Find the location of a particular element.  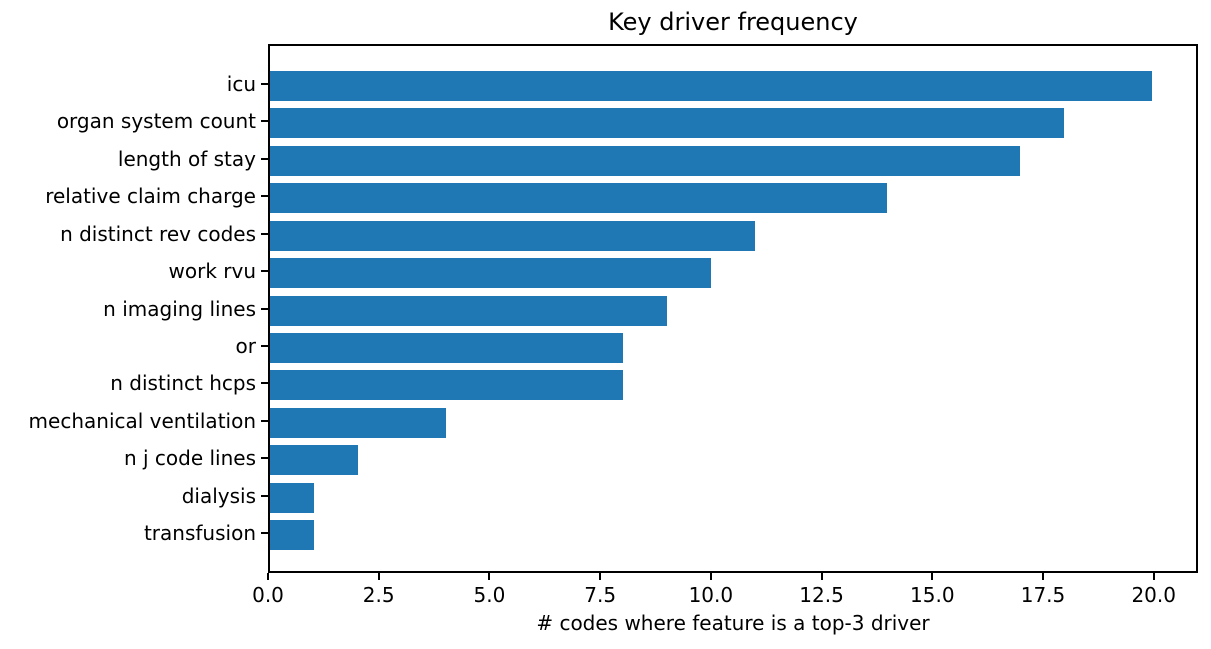

y-tick-label-mechanical-ventilation: mechanical ventilation is located at coordinates (142, 420).